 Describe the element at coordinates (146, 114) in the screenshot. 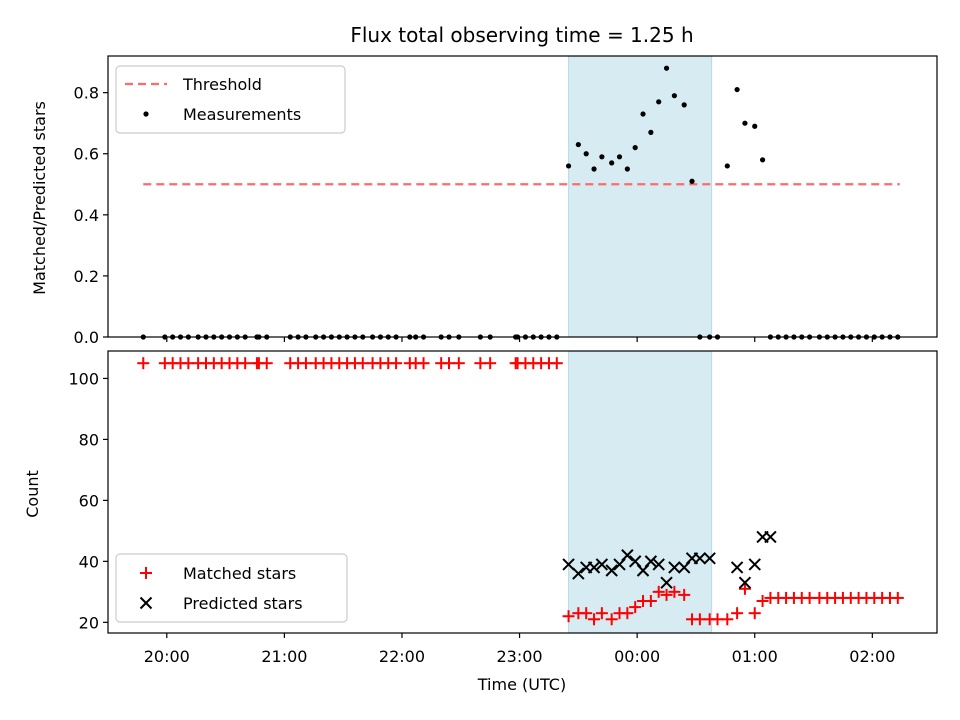

I see `measurements-legend-marker` at that location.